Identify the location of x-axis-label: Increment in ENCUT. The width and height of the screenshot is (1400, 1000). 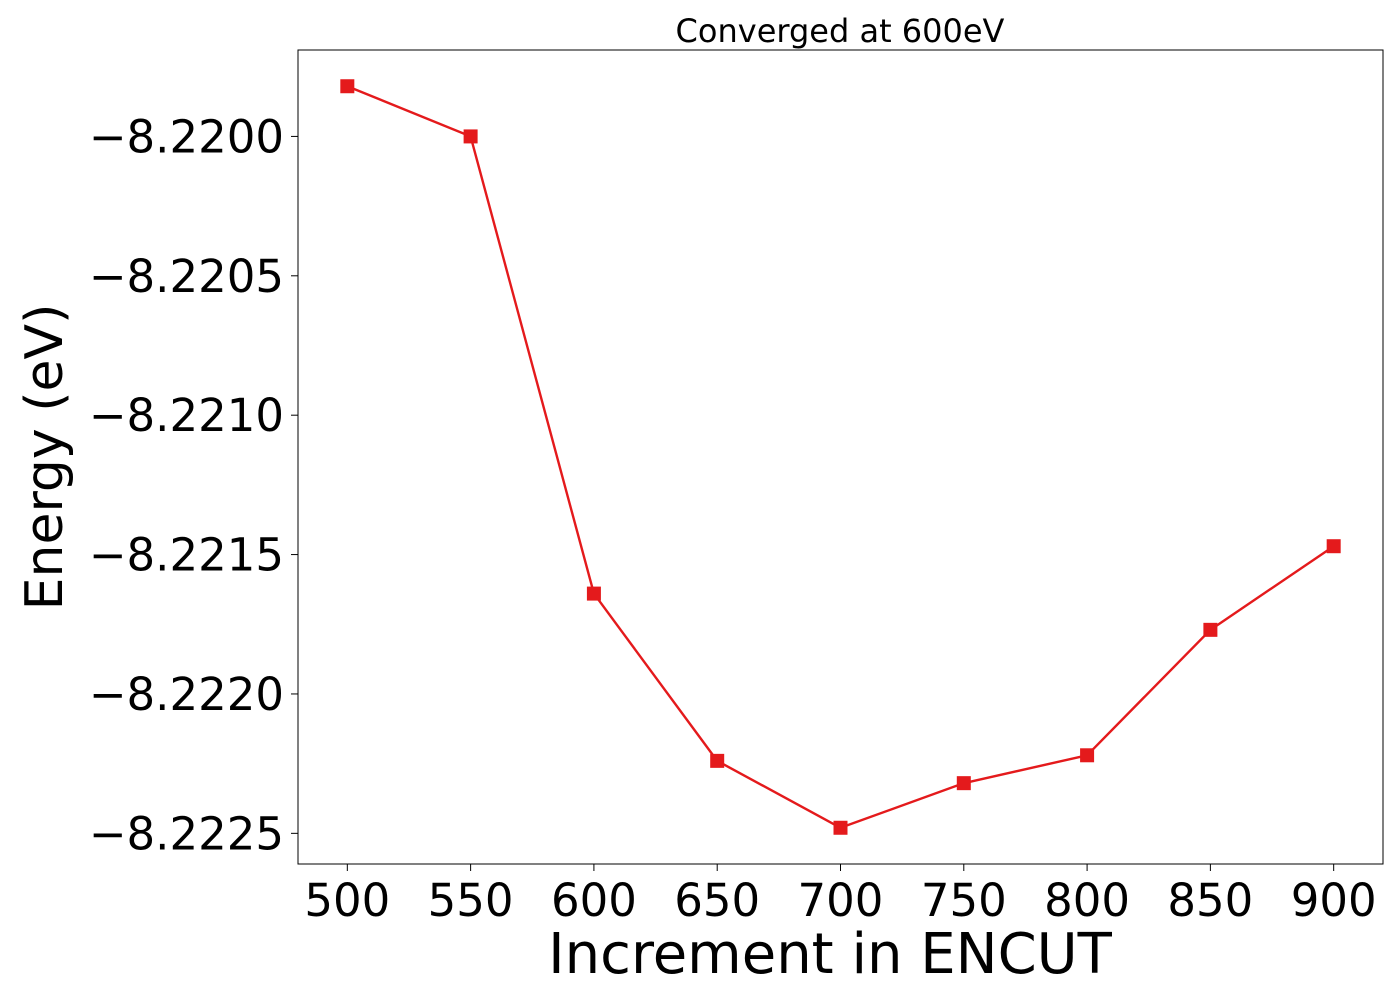
(830, 954).